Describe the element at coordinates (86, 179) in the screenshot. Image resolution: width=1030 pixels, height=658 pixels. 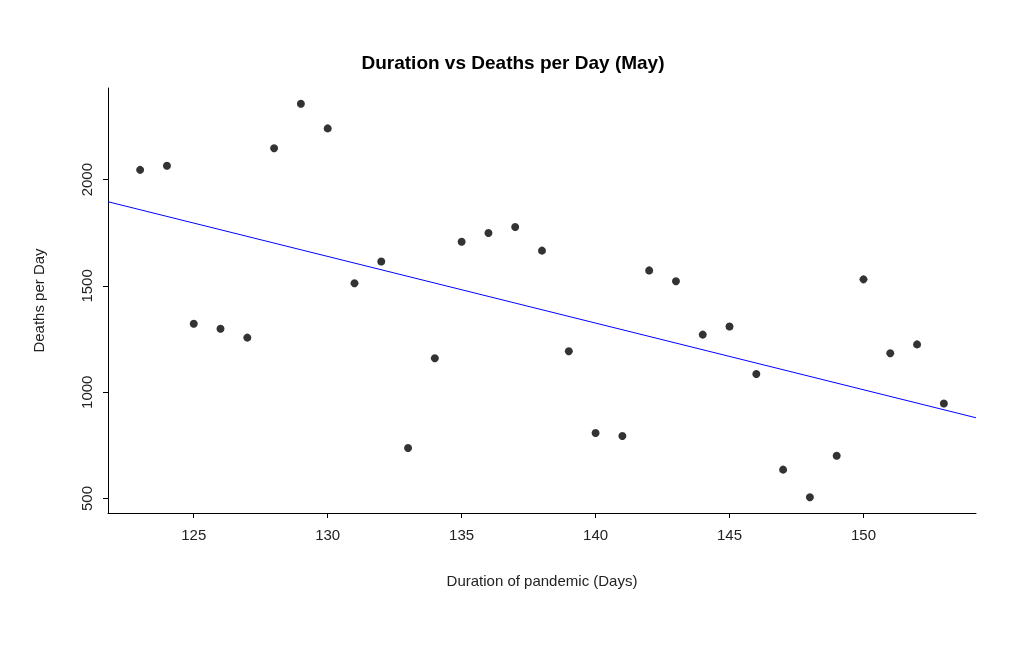
I see `y-tick-label: 2000` at that location.